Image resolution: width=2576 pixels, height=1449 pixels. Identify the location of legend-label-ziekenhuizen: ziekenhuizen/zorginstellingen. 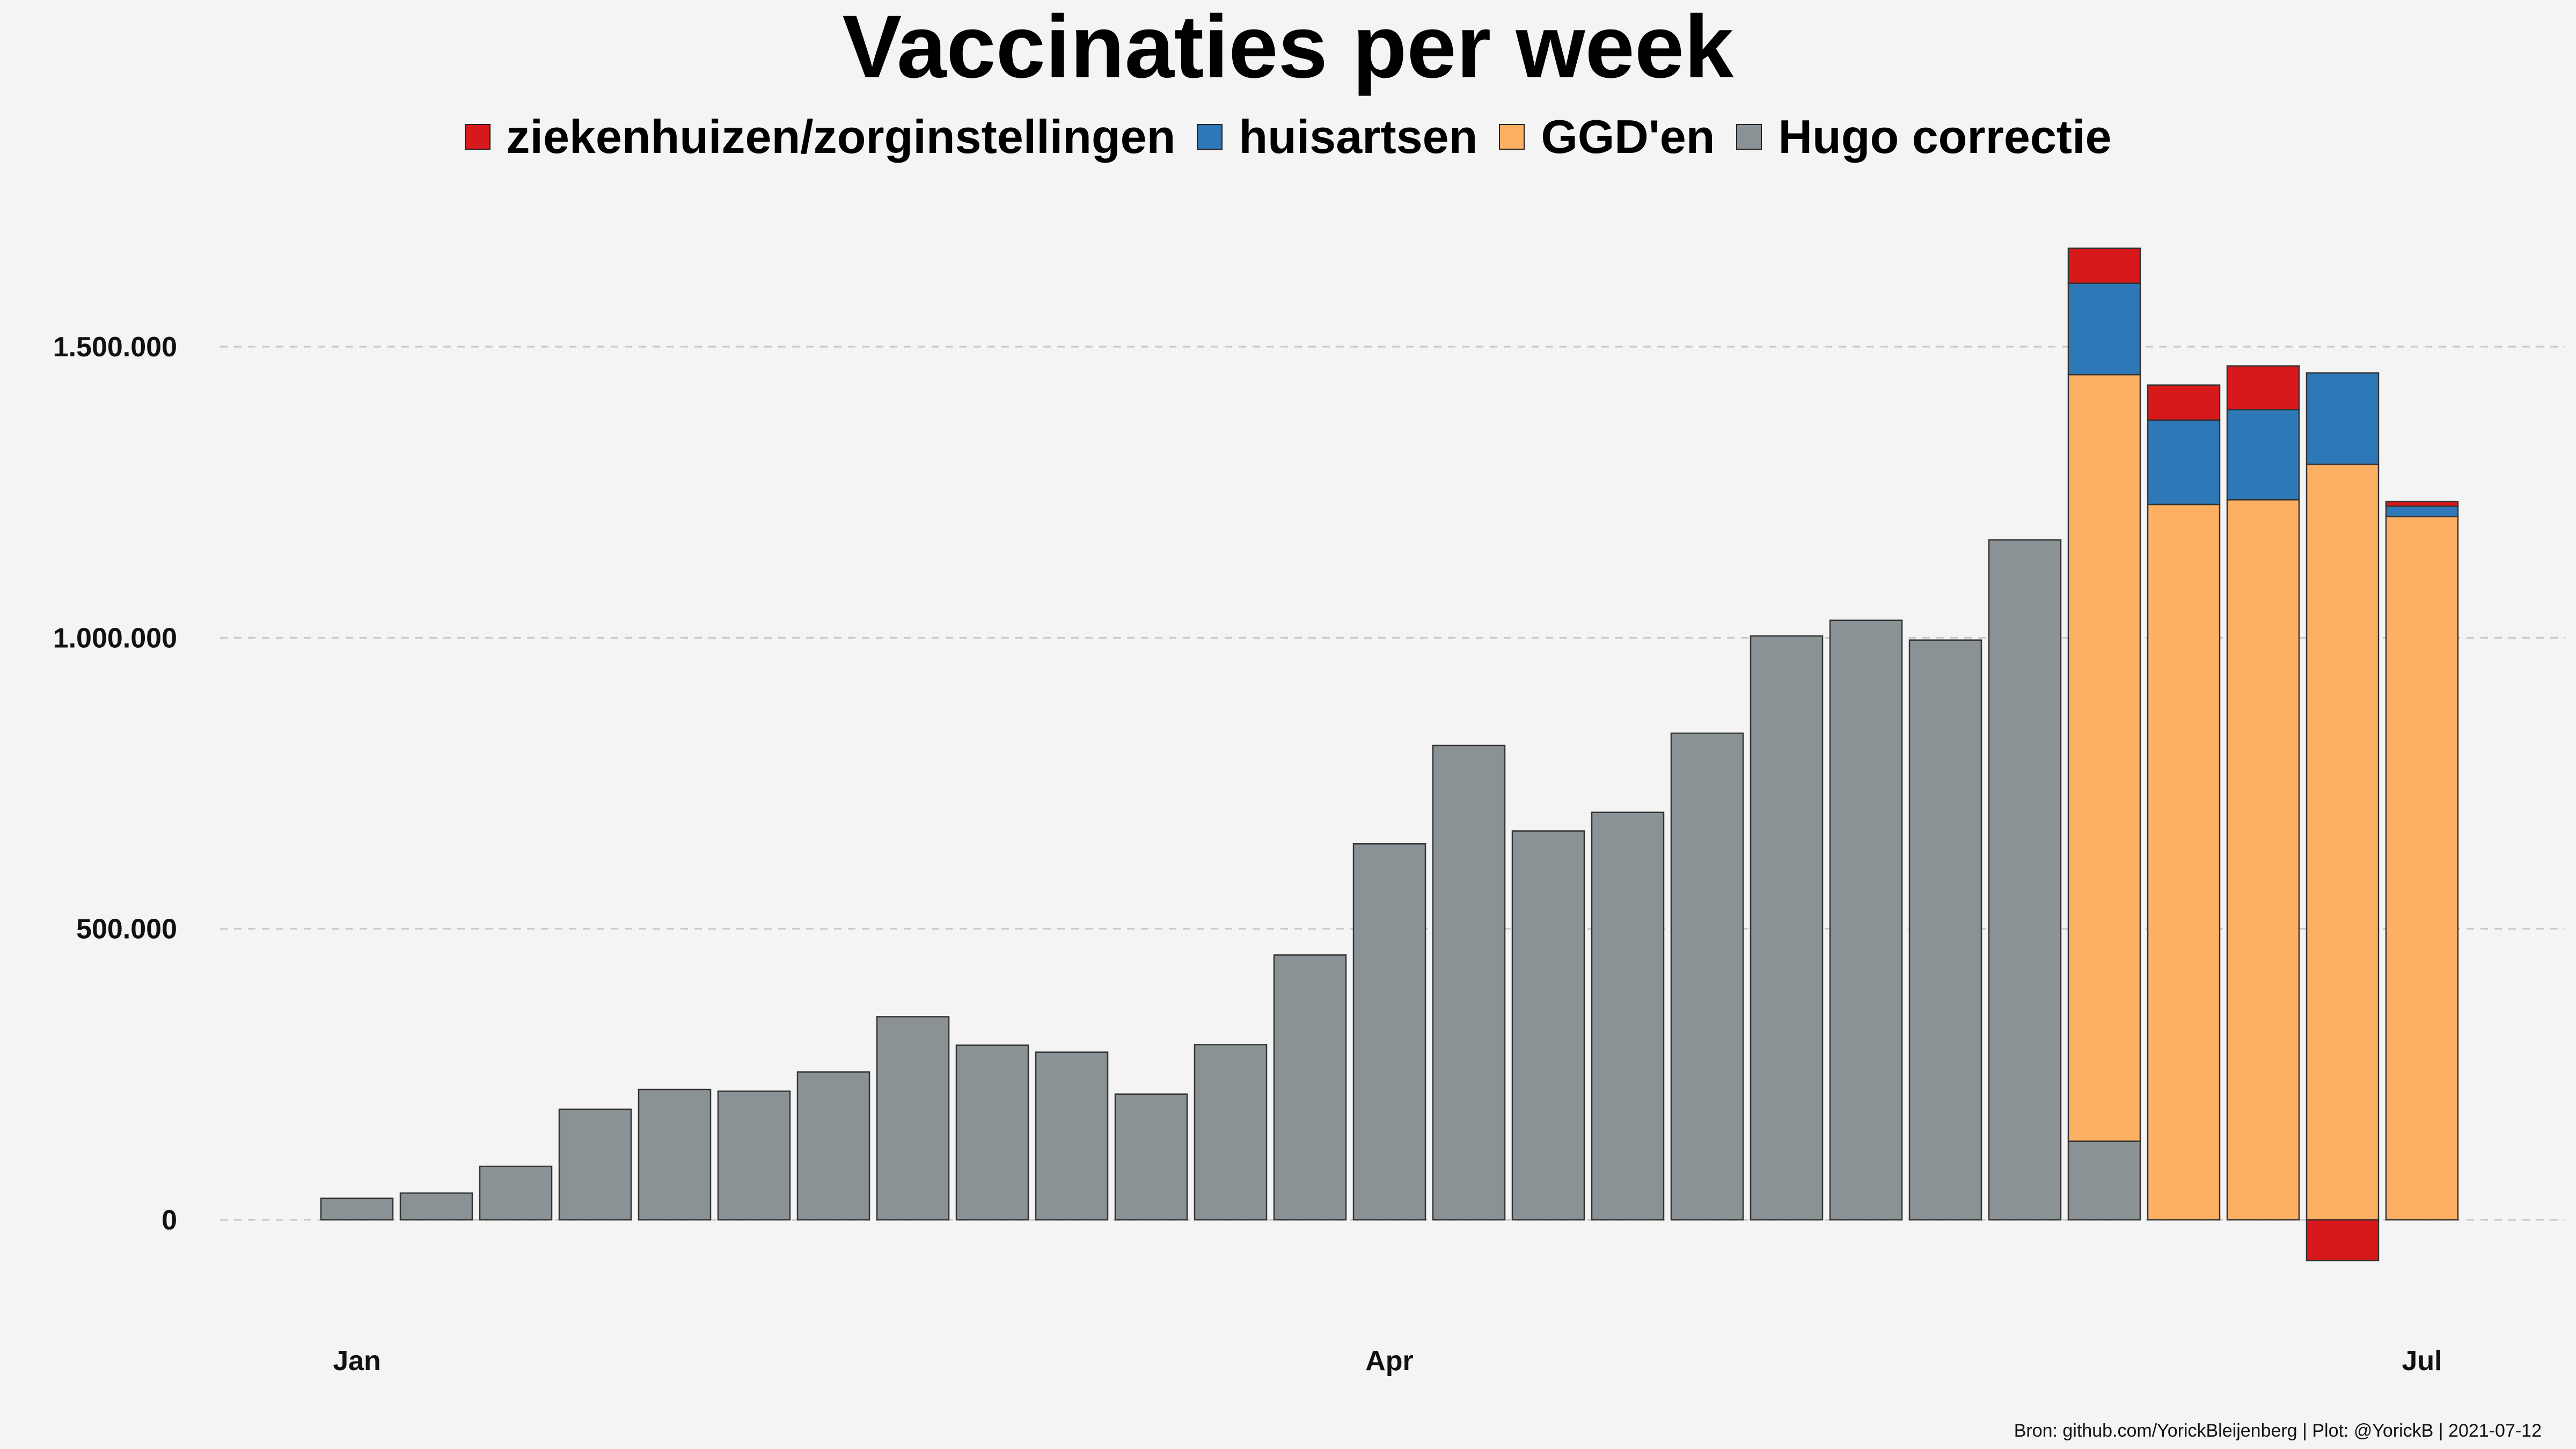
(841, 136).